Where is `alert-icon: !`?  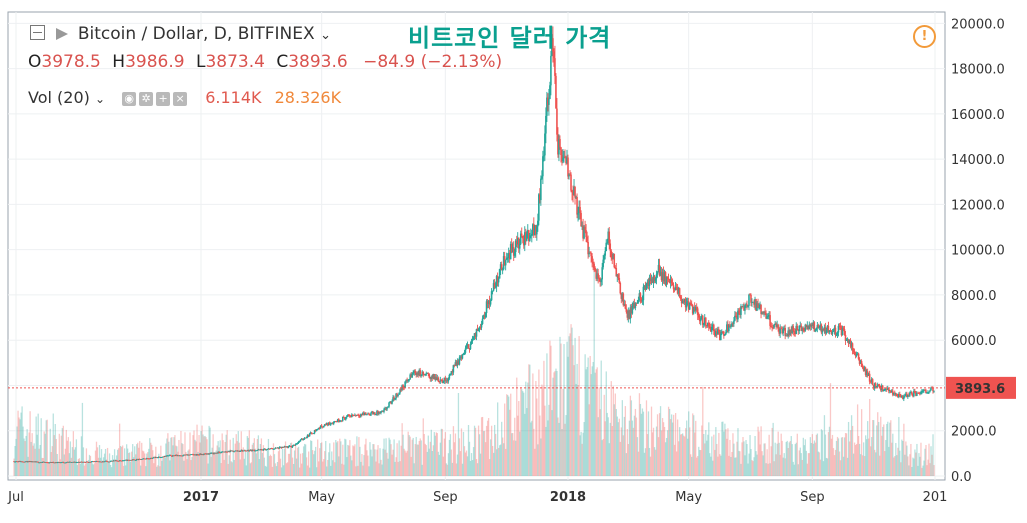
alert-icon: ! is located at coordinates (924, 36).